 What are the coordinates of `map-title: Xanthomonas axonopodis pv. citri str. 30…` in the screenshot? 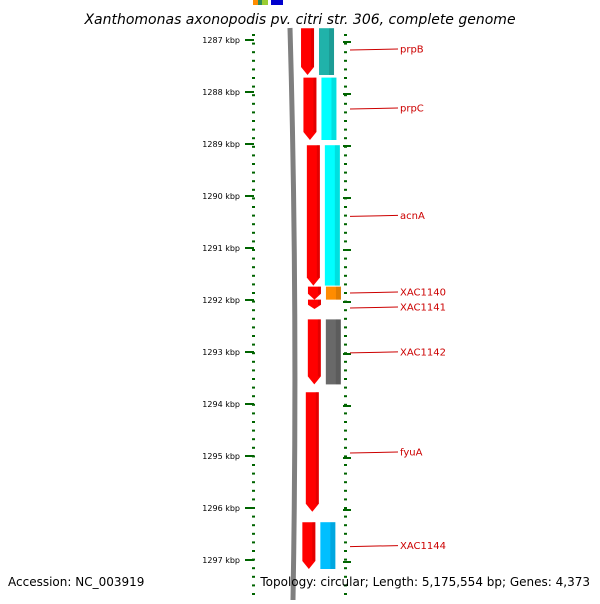 It's located at (299, 20).